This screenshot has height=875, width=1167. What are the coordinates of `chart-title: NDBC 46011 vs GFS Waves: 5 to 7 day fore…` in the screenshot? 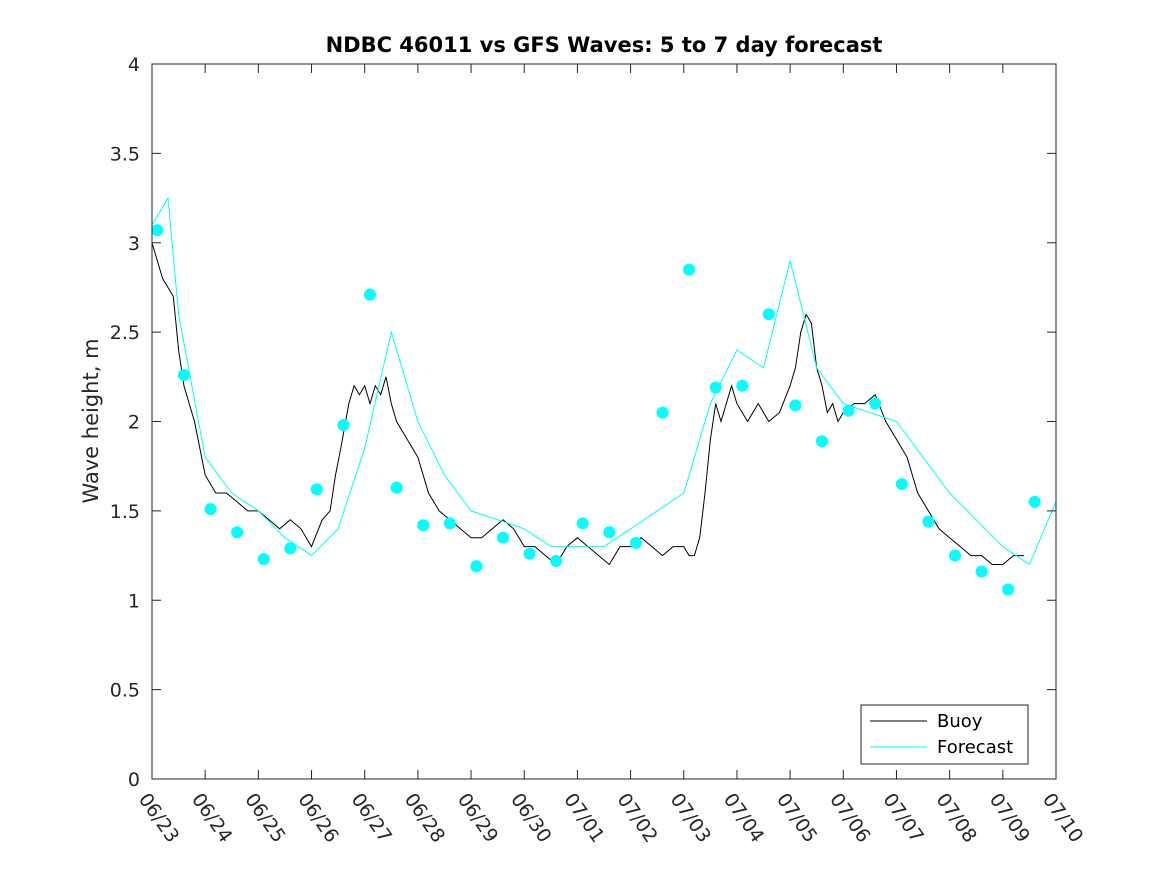 It's located at (604, 45).